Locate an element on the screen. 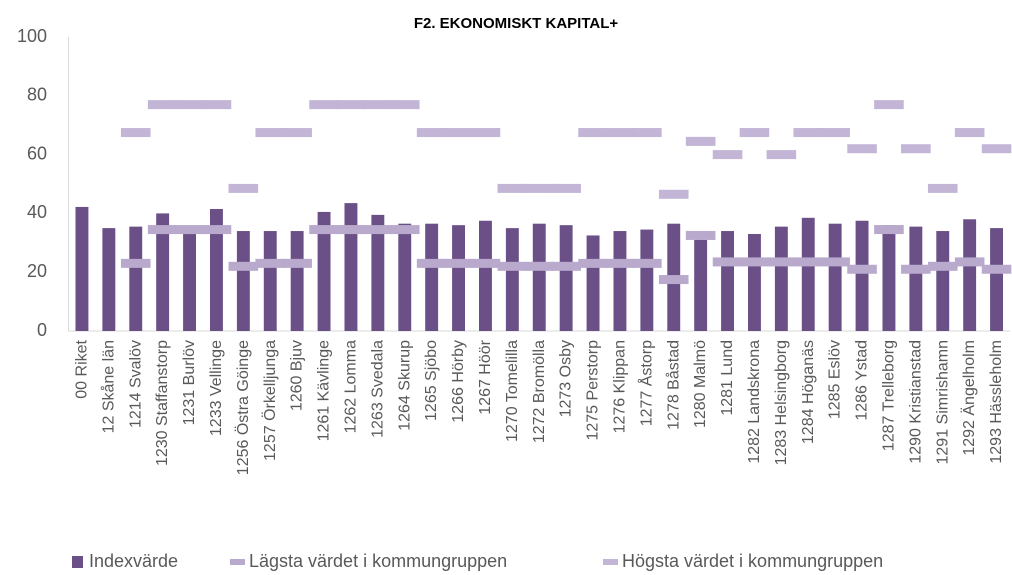  x-tick-label: 1263 Svedala is located at coordinates (377, 389).